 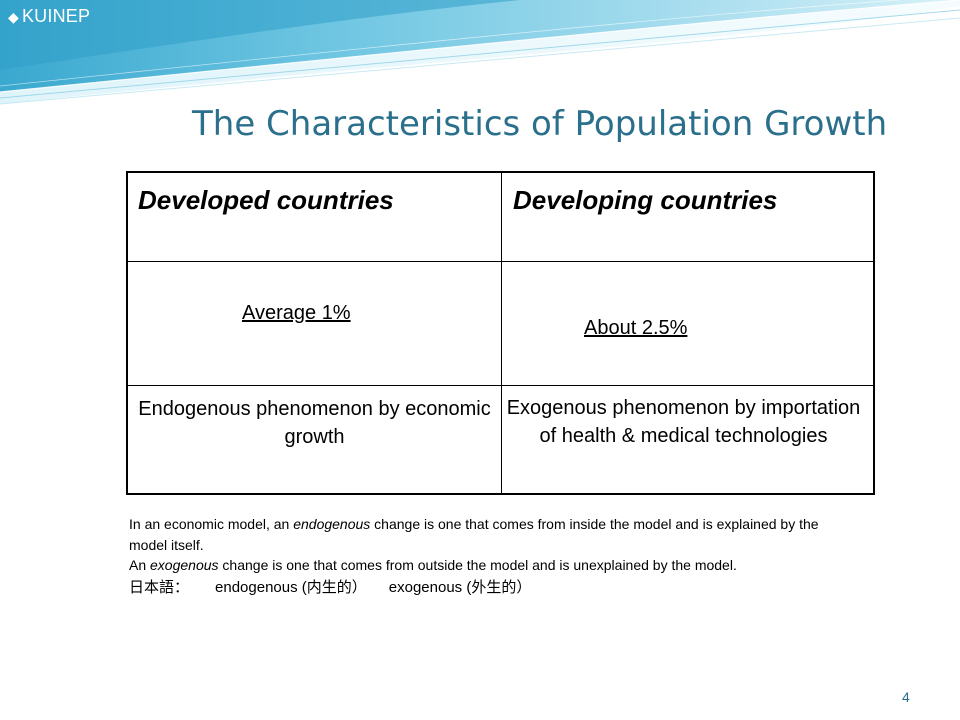 I want to click on growth-rate-developing: About 2.5%, so click(x=636, y=327).